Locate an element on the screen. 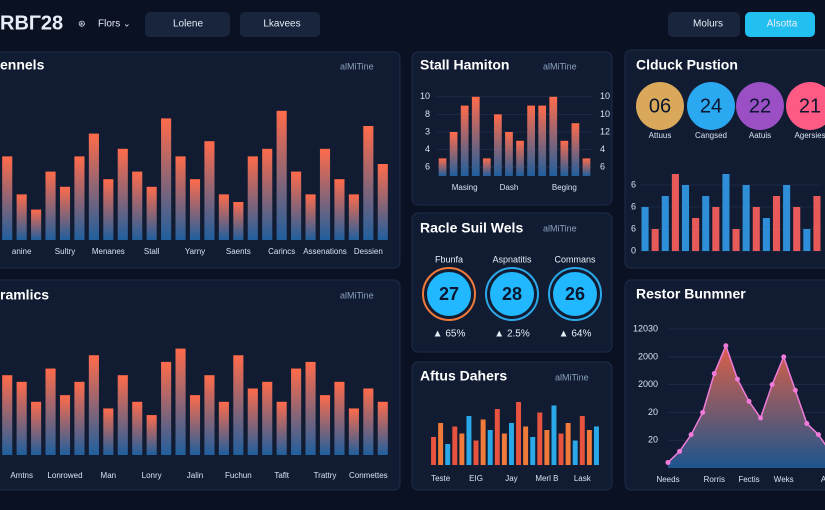  x-tick-label: Rorris is located at coordinates (714, 479).